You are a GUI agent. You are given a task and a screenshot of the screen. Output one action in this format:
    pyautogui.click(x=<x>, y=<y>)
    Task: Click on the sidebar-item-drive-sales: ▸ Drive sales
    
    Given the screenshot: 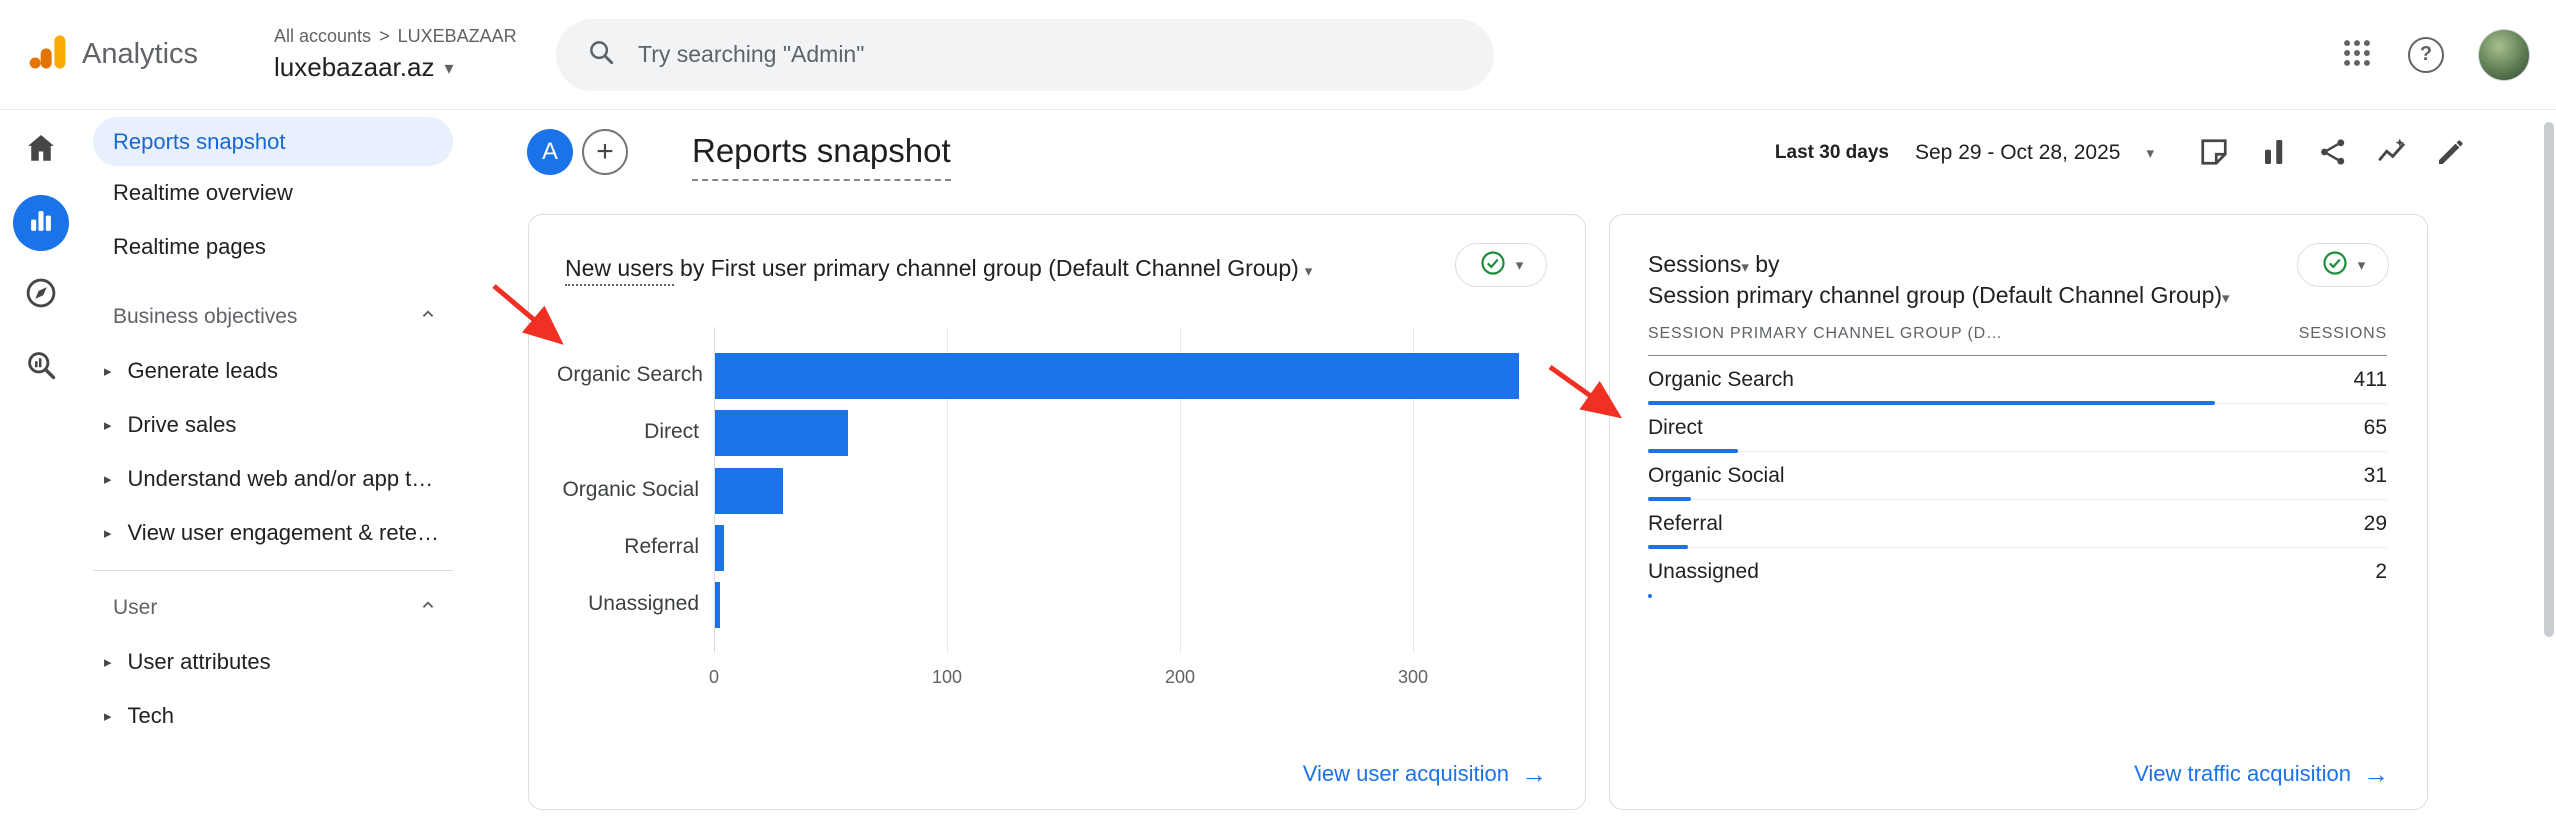 What is the action you would take?
    pyautogui.click(x=170, y=424)
    